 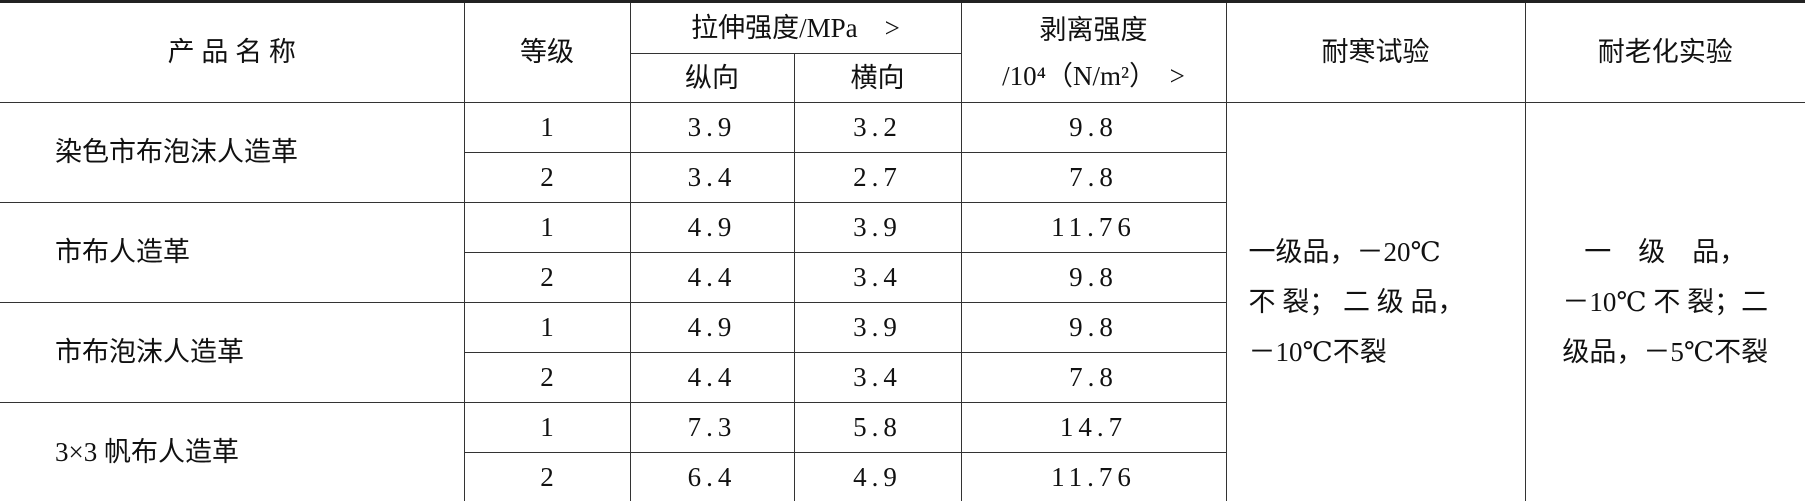 What do you see at coordinates (877, 427) in the screenshot?
I see `value-cell: 5.8` at bounding box center [877, 427].